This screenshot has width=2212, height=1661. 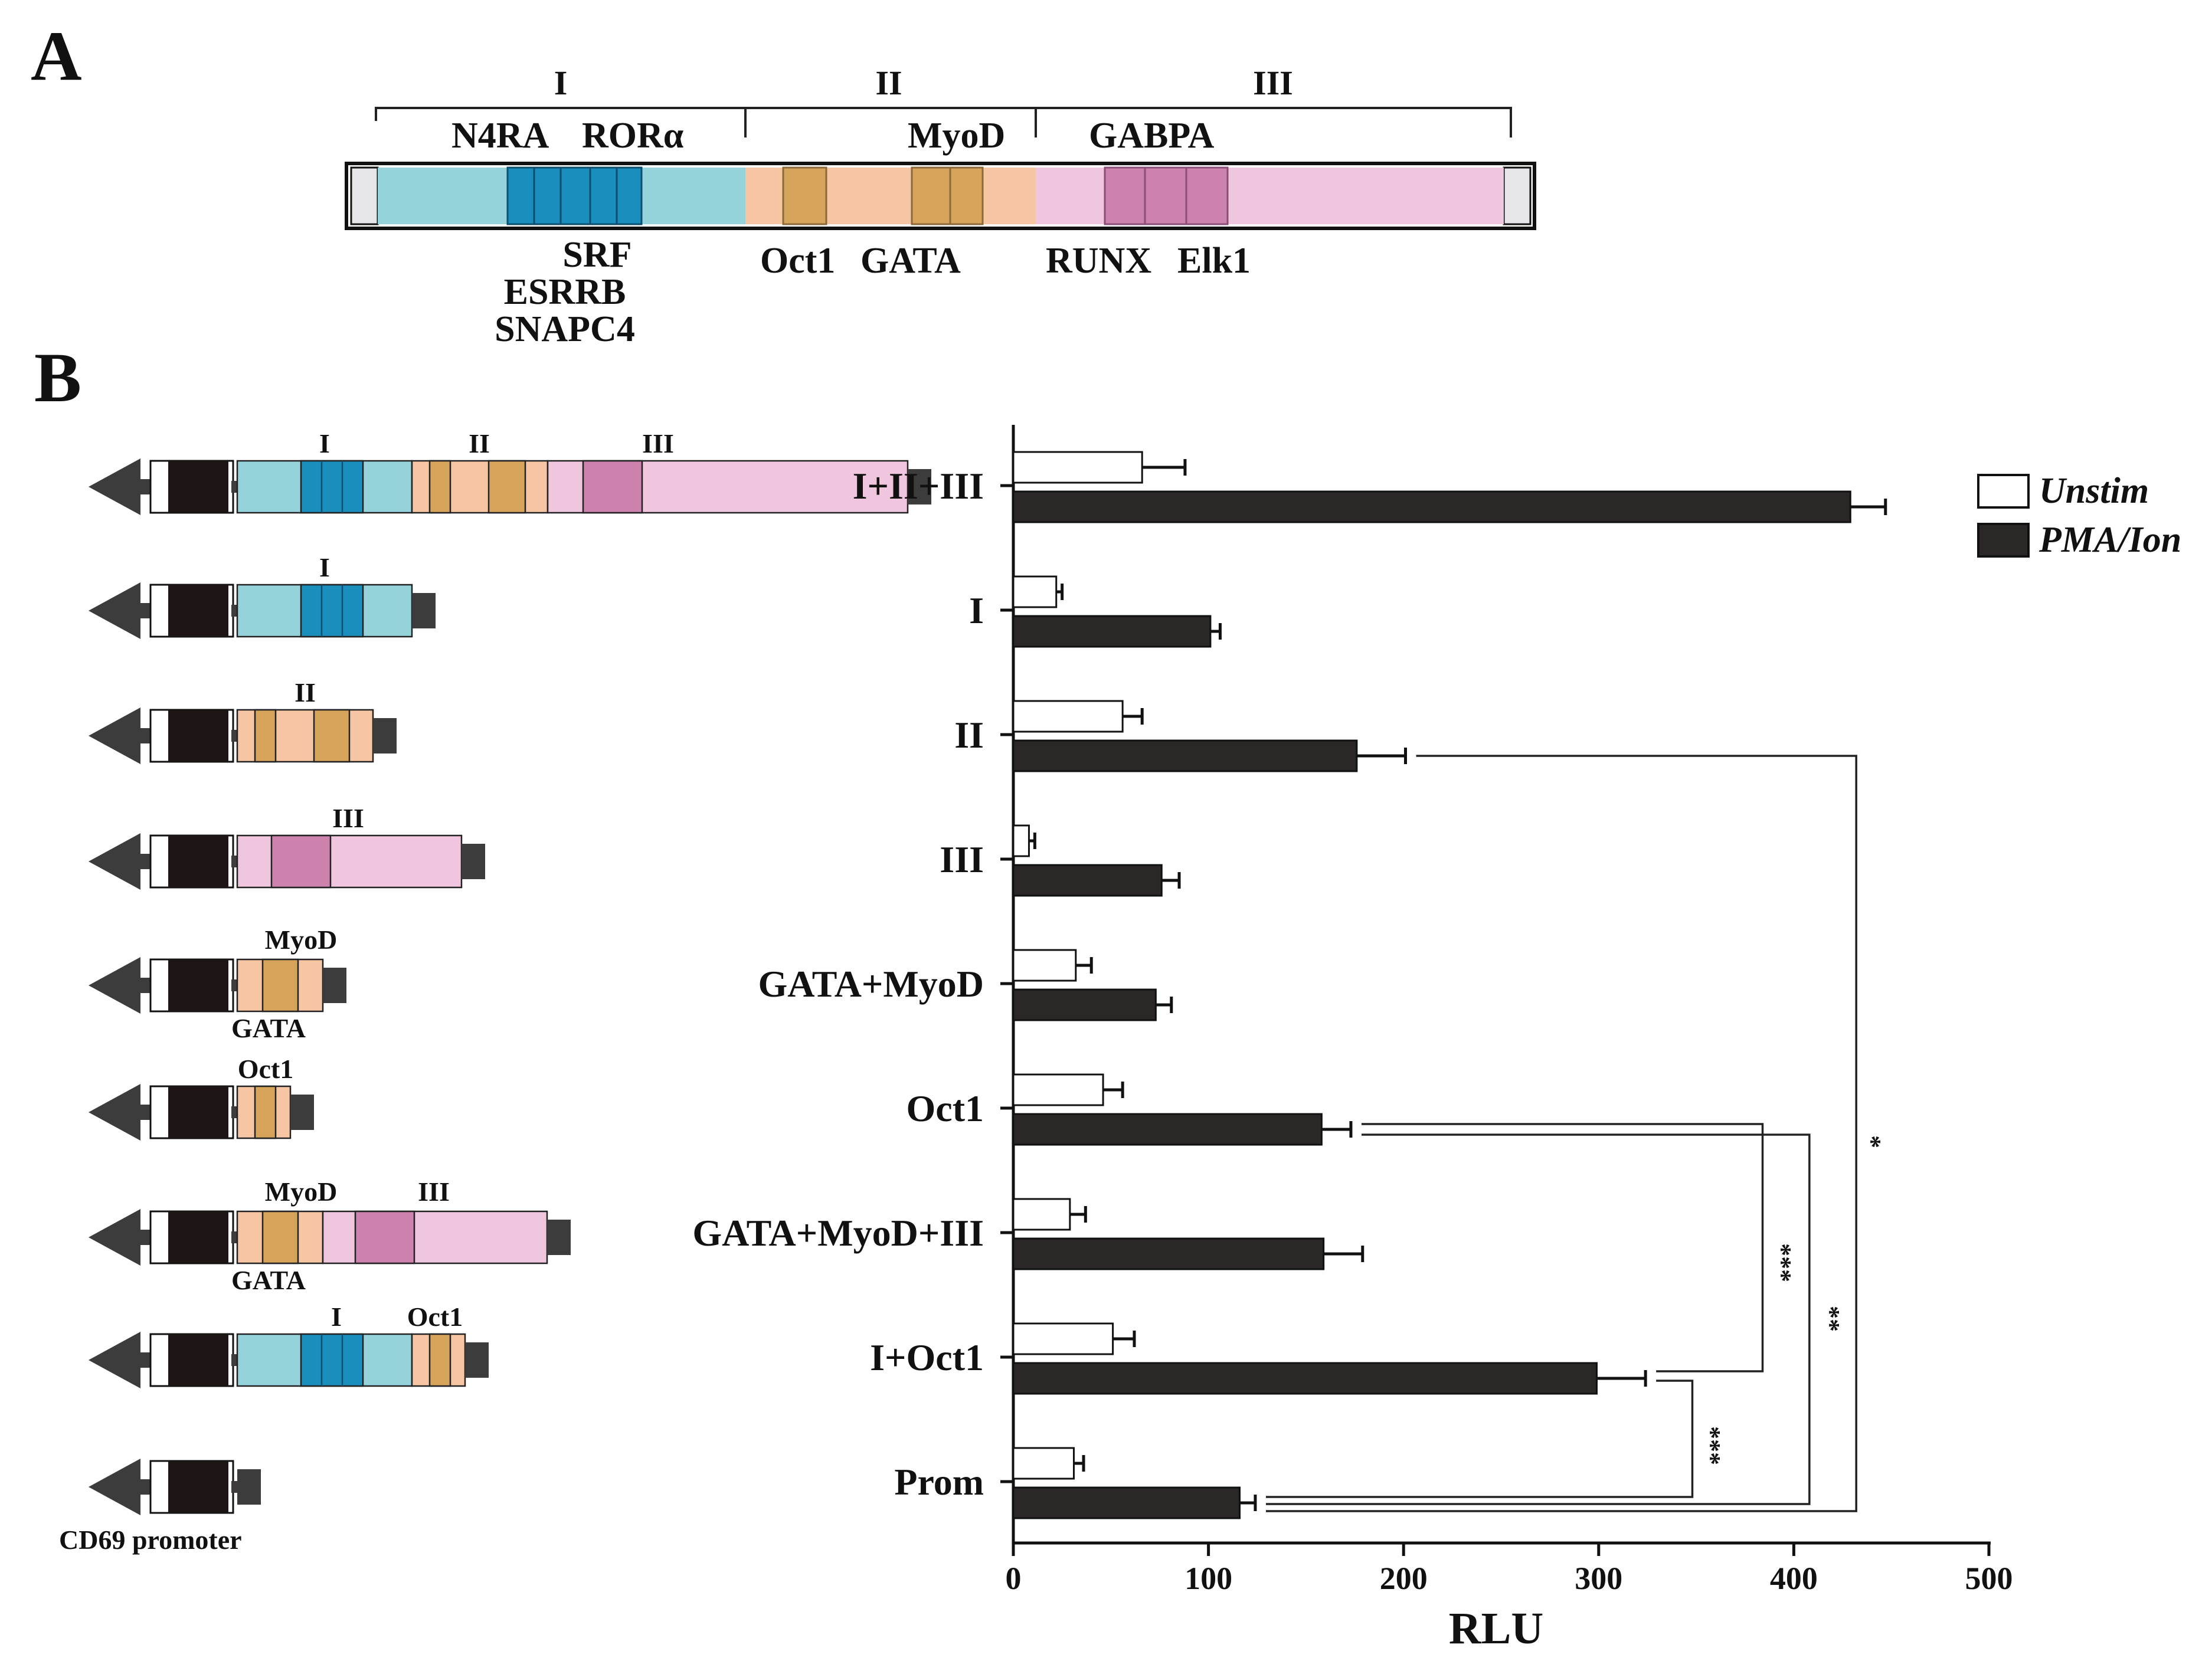 What do you see at coordinates (1794, 1578) in the screenshot?
I see `x-tick-label: 400` at bounding box center [1794, 1578].